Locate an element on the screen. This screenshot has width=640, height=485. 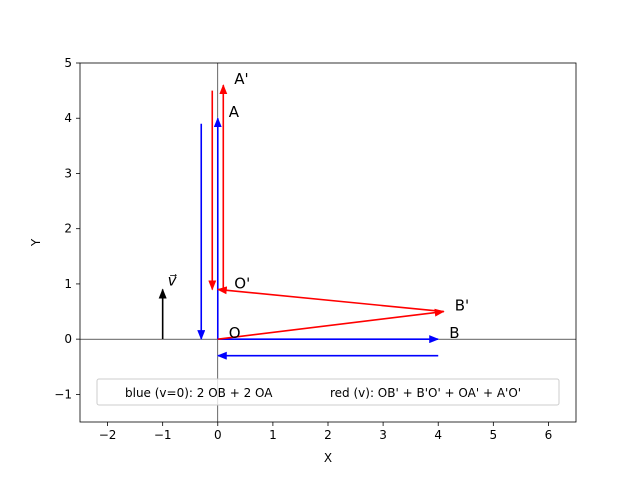
x-tick-label: −1 is located at coordinates (163, 435).